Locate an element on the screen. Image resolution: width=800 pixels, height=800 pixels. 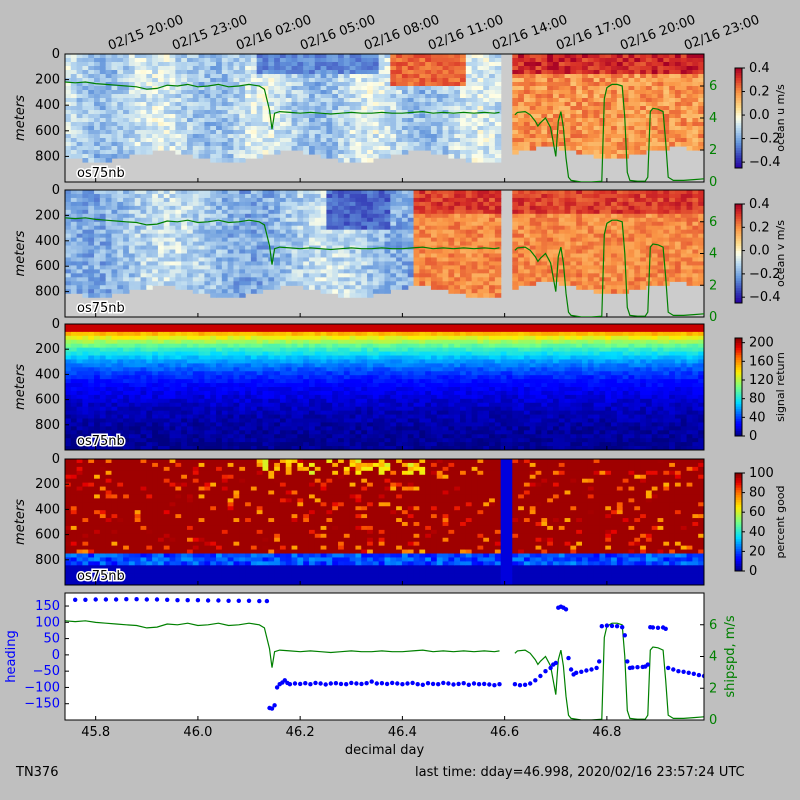
right-tick-label: 2 is located at coordinates (713, 150).